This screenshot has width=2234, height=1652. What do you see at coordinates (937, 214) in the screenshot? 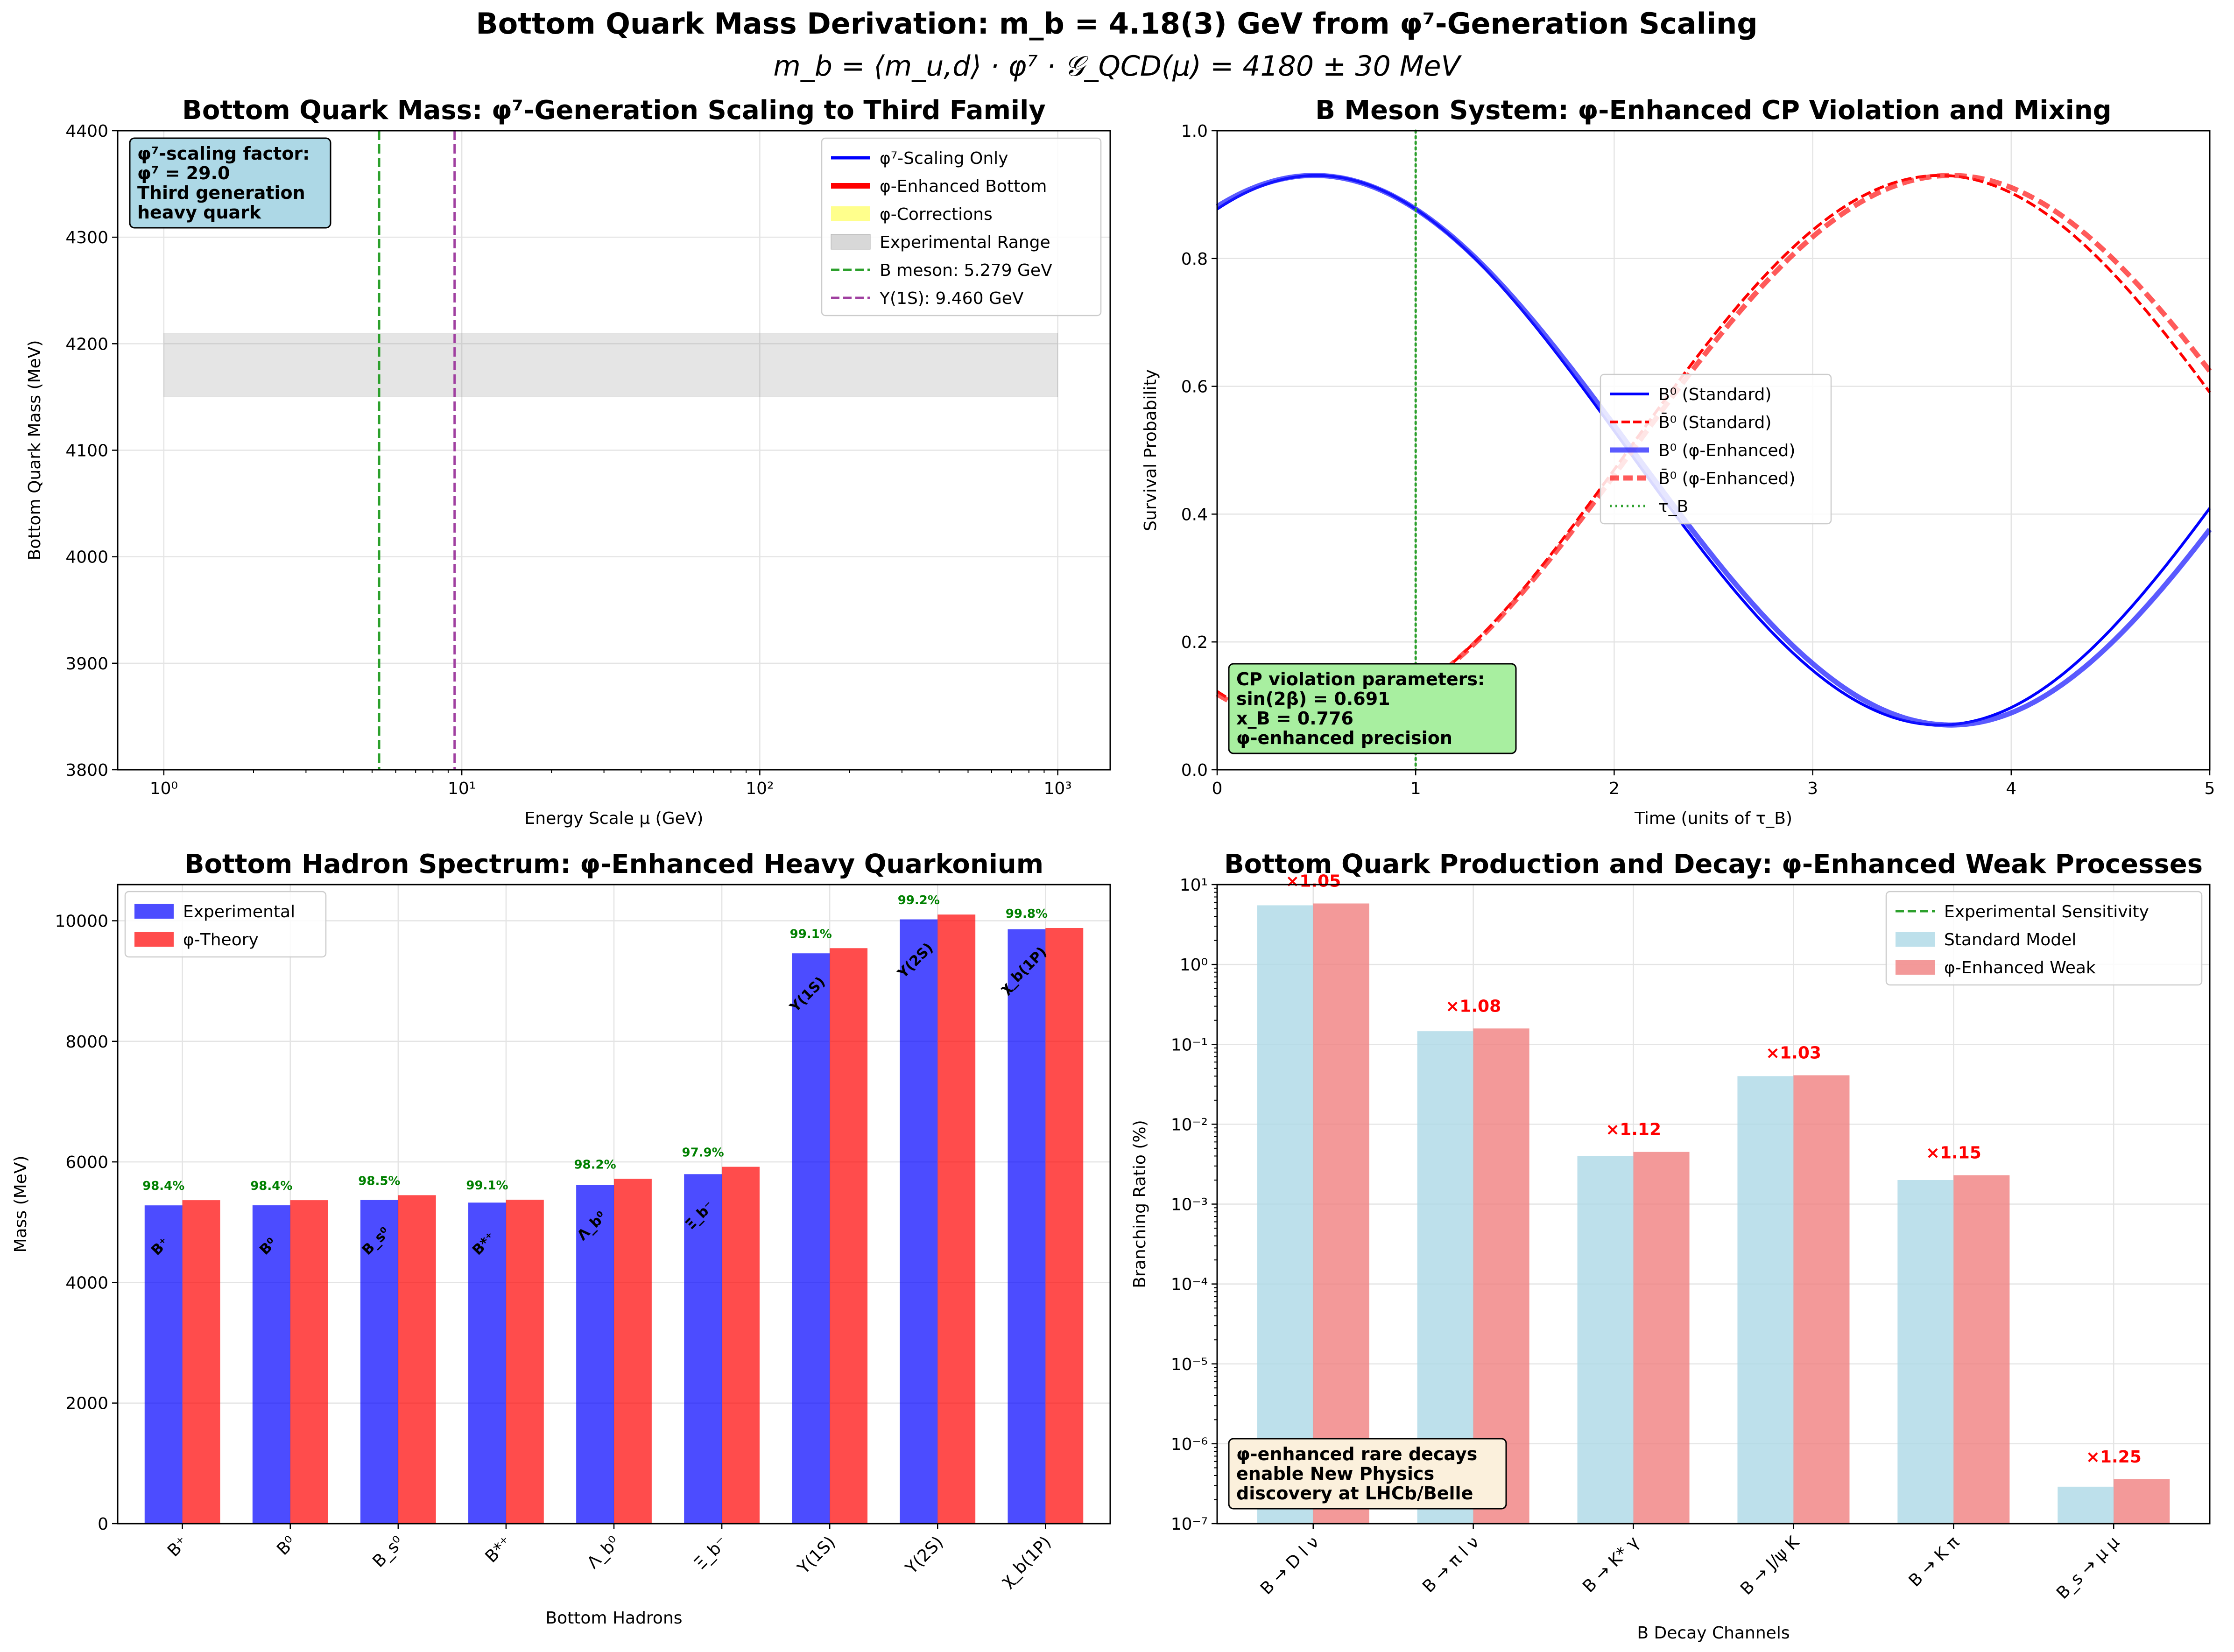
I see `legend-label: φ-Corrections` at bounding box center [937, 214].